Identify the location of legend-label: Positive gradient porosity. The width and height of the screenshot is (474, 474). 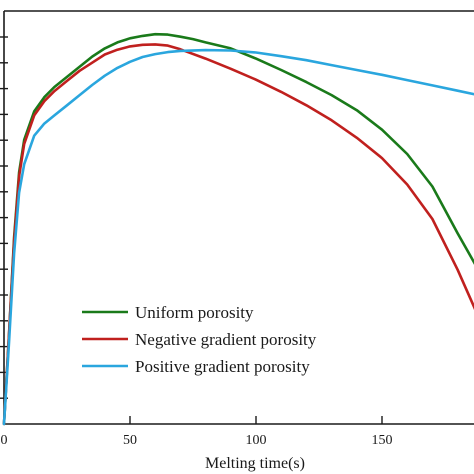
(222, 366).